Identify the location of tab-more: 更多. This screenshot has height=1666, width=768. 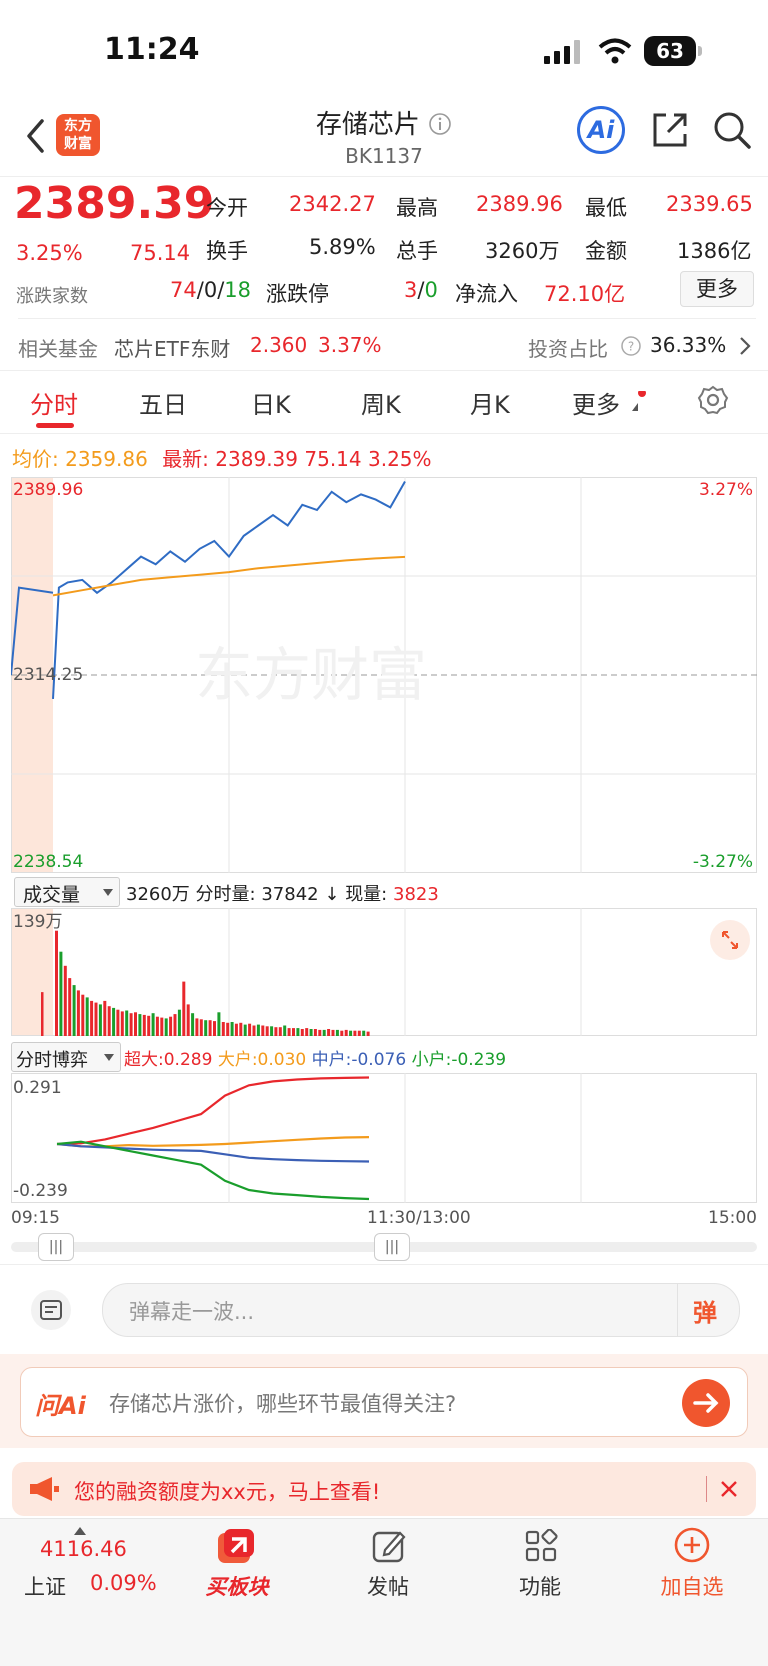
(596, 405).